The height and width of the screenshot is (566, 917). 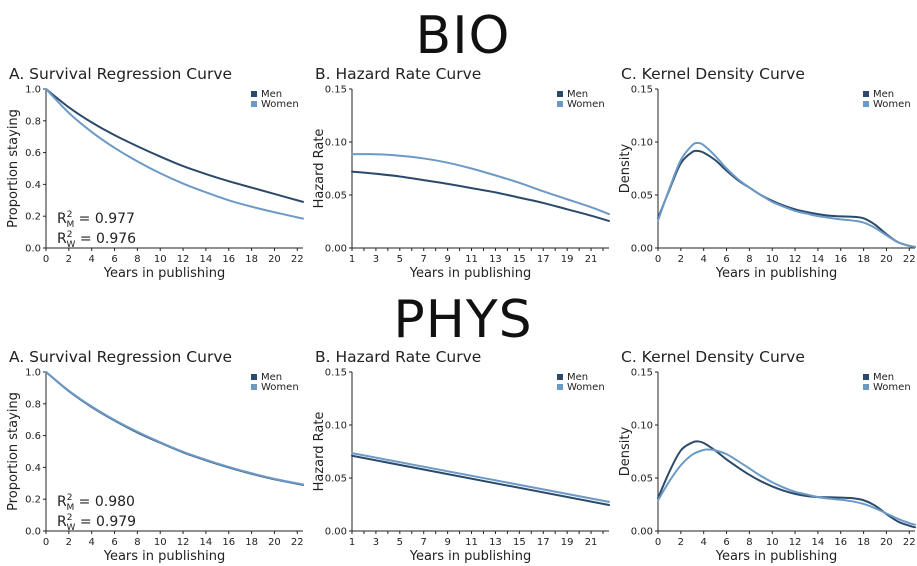 What do you see at coordinates (96, 503) in the screenshot?
I see `r2-annotation: R2 M = 0.980` at bounding box center [96, 503].